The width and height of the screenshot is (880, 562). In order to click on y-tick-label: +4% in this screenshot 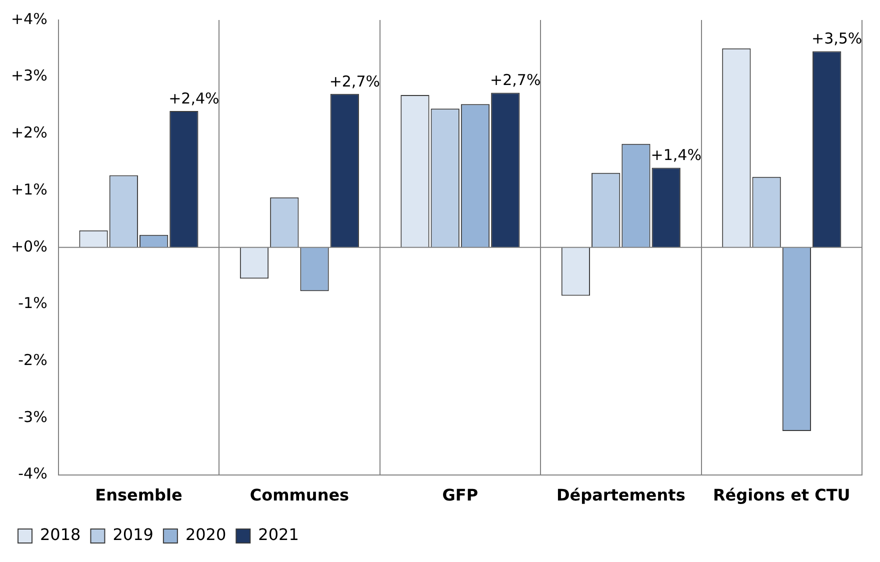, I will do `click(29, 19)`.